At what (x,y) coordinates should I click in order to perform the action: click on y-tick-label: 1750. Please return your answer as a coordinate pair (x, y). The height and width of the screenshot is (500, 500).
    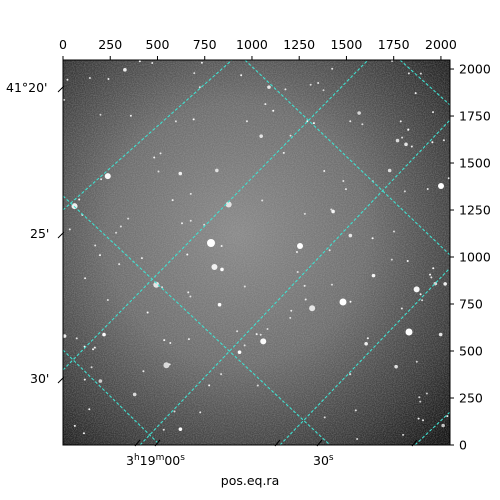
    Looking at the image, I should click on (475, 116).